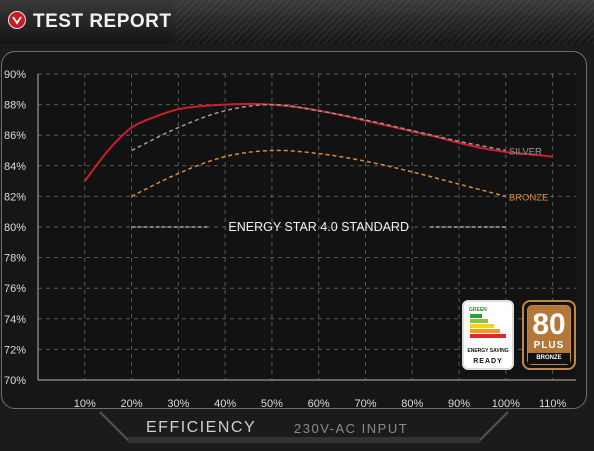 The image size is (594, 451). I want to click on plus-badge-number: 80, so click(549, 324).